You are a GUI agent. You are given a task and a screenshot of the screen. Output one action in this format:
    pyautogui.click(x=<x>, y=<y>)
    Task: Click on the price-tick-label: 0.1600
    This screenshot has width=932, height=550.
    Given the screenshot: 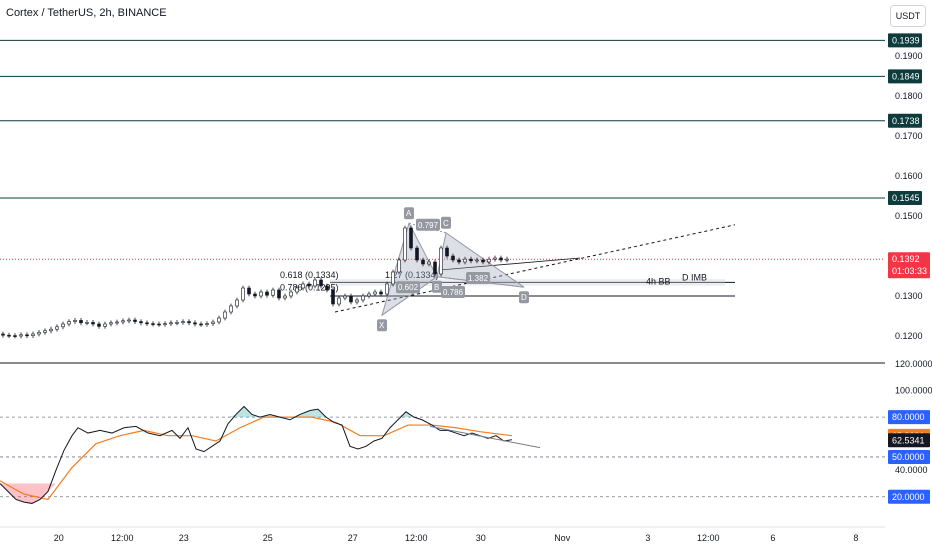 What is the action you would take?
    pyautogui.click(x=909, y=176)
    